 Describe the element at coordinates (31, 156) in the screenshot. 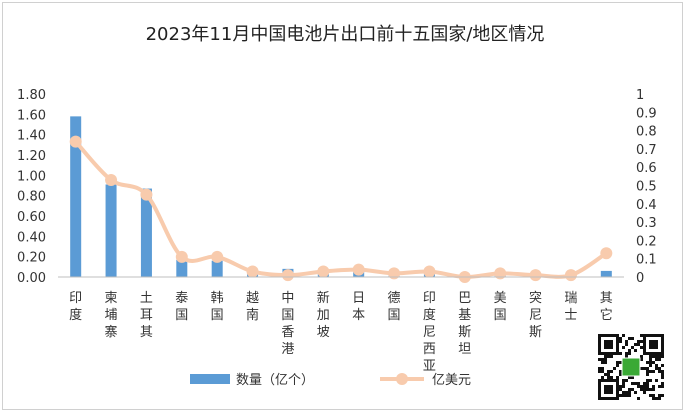

I see `y-left-tick-label: 1.20` at that location.